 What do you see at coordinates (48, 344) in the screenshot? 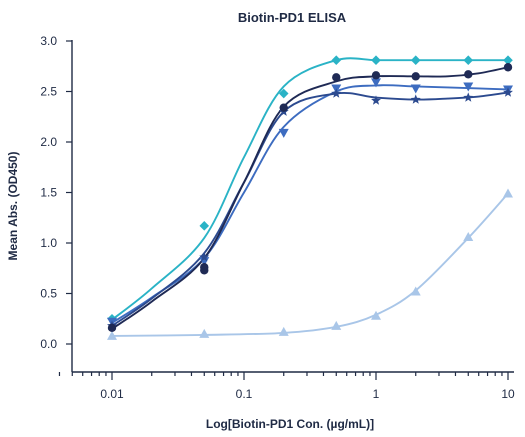
I see `y-tick-label: 0.0` at bounding box center [48, 344].